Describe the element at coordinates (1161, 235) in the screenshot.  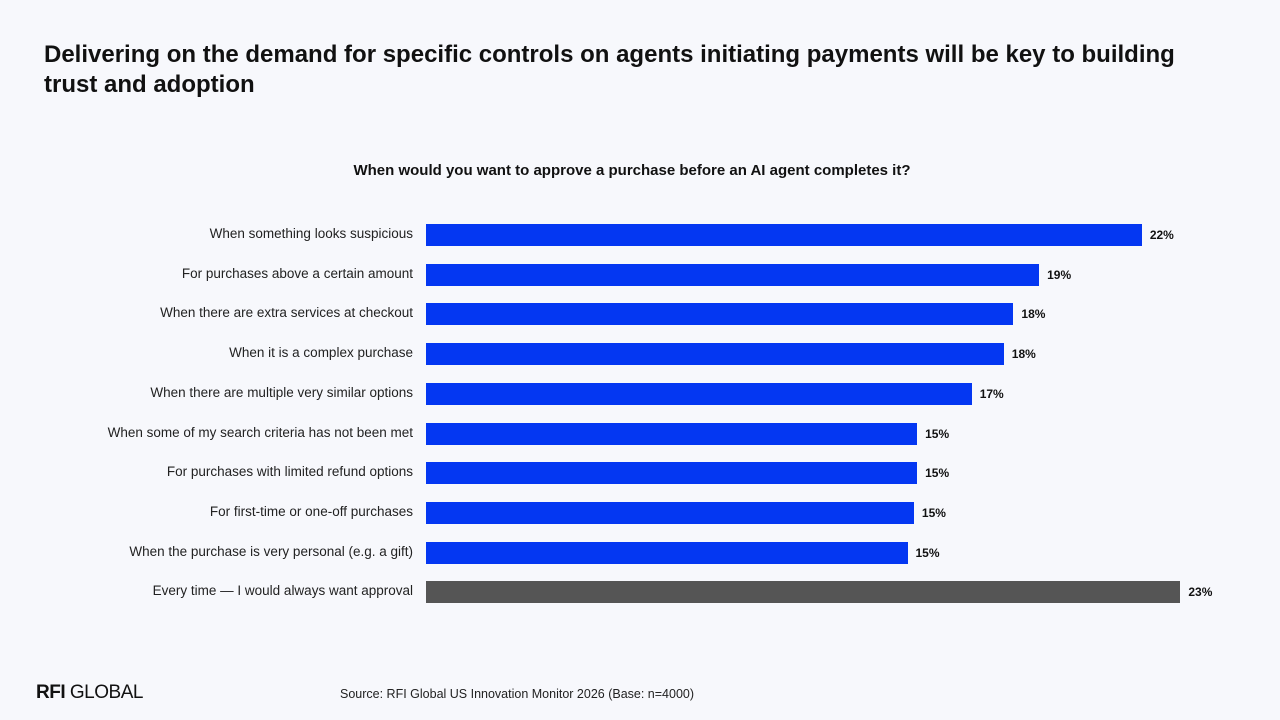
I see `bar-value-label: 22%` at that location.